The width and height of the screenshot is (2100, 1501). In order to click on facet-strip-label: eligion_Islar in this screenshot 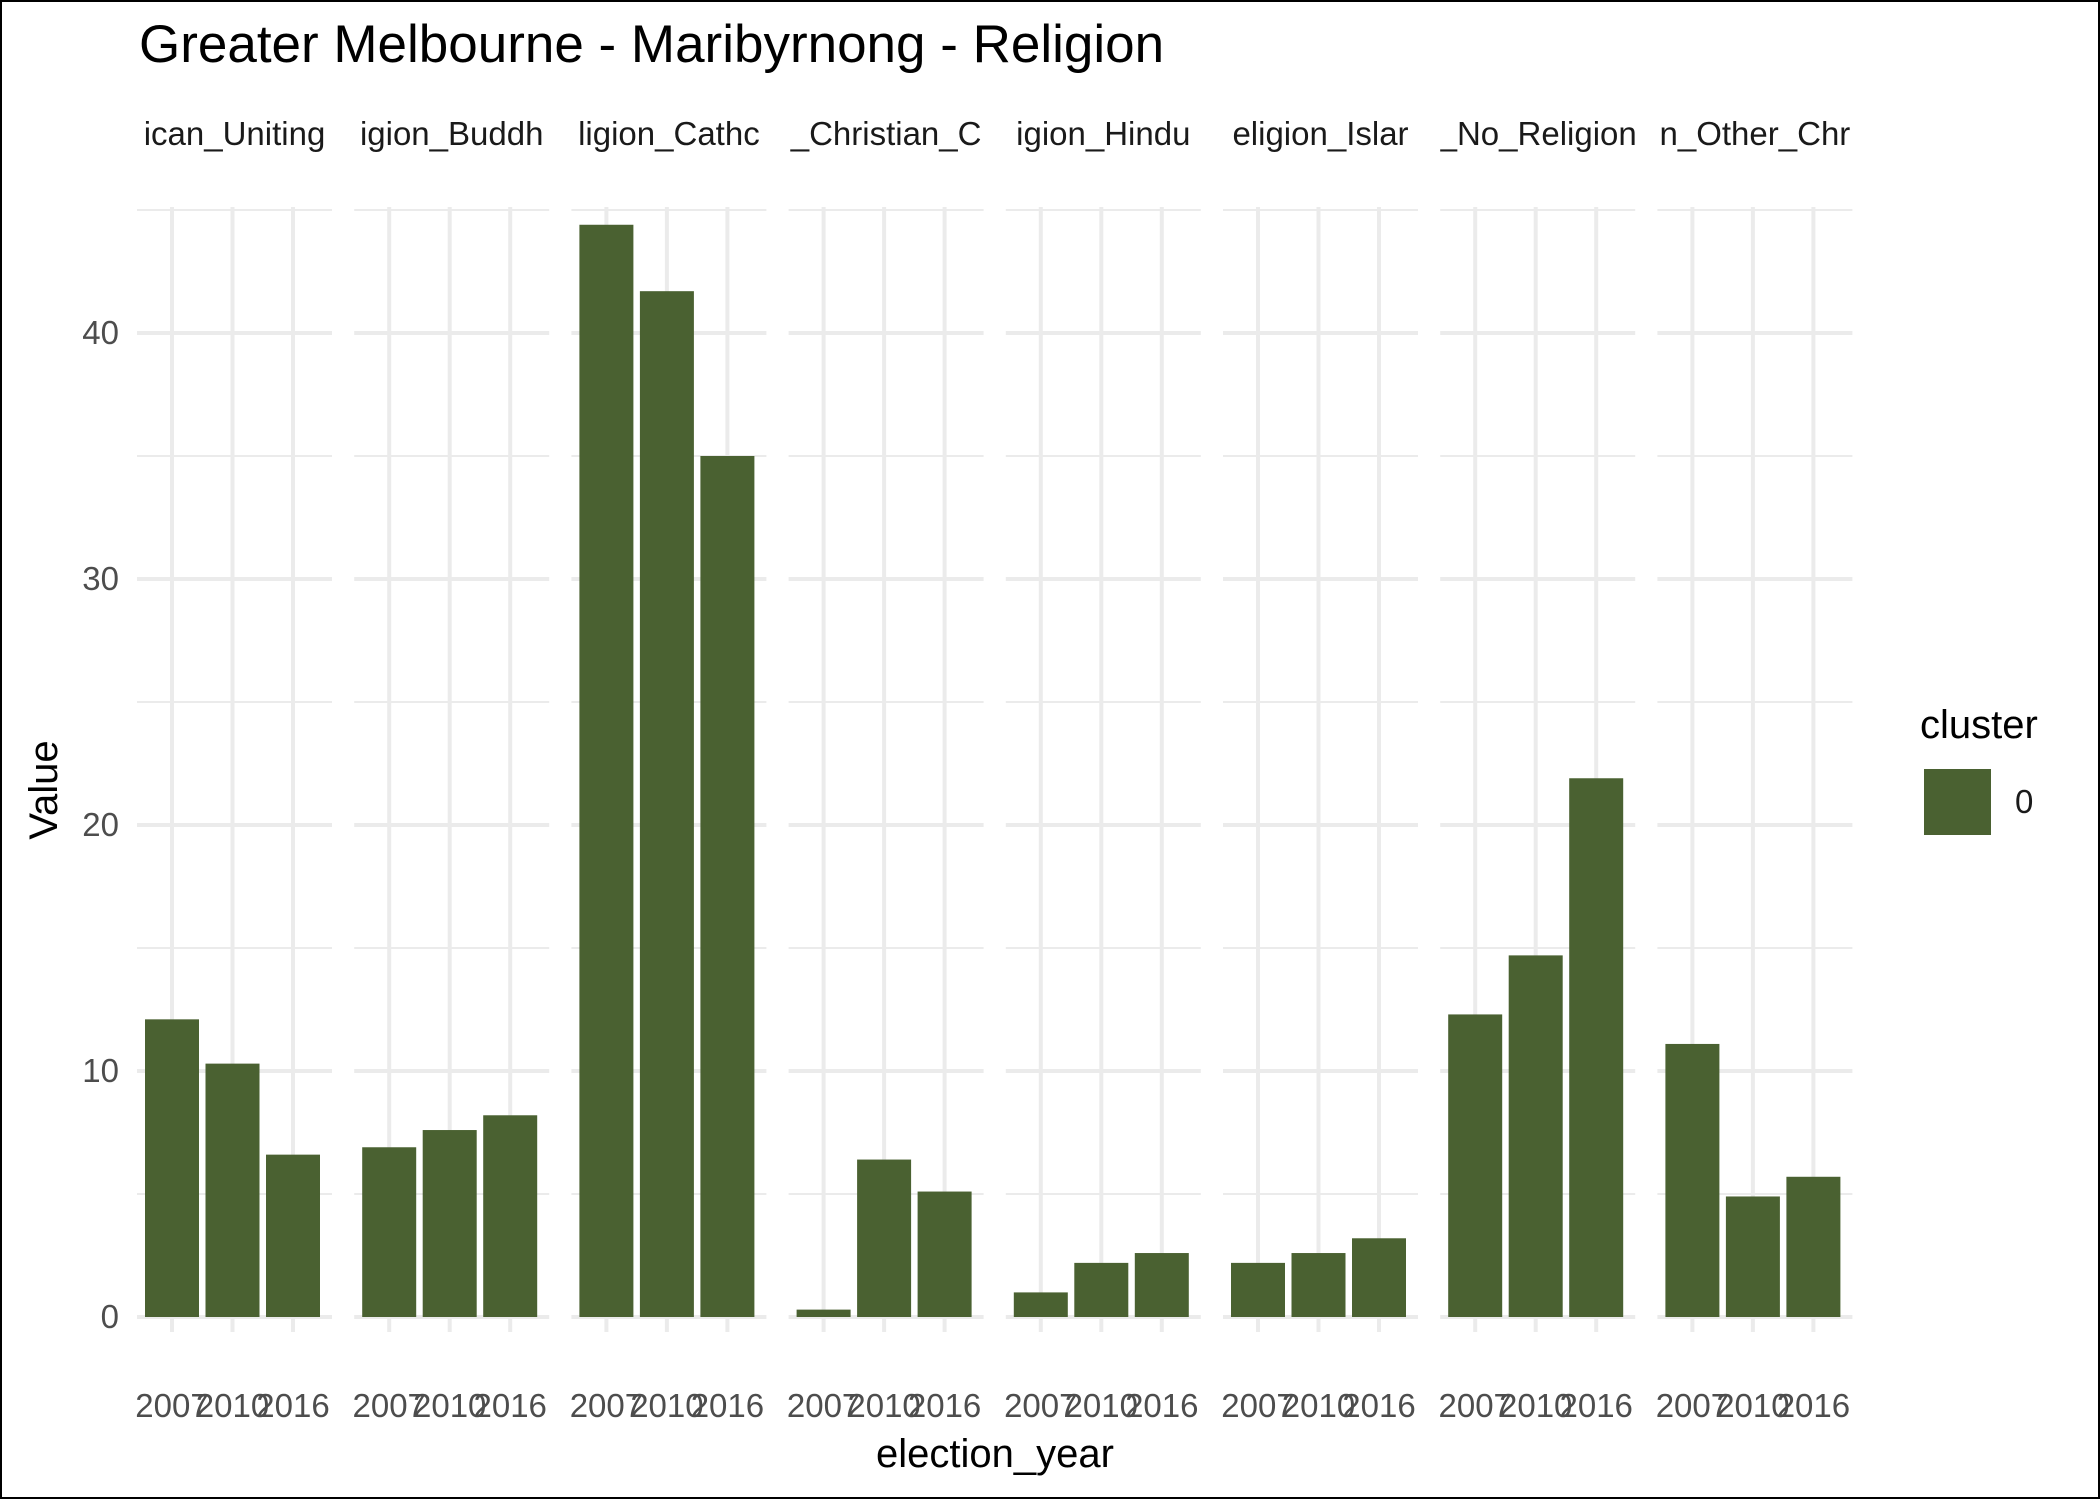, I will do `click(1320, 133)`.